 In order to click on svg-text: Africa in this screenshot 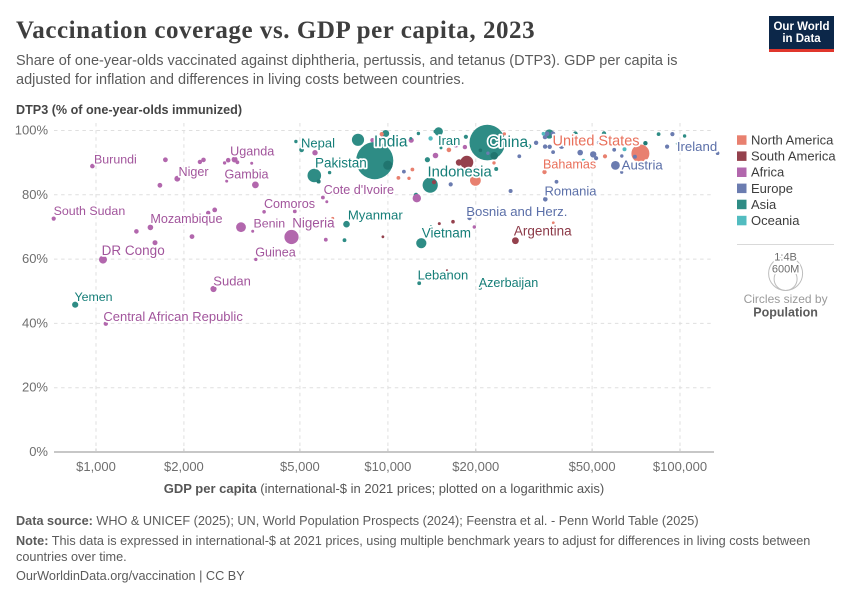, I will do `click(768, 172)`.